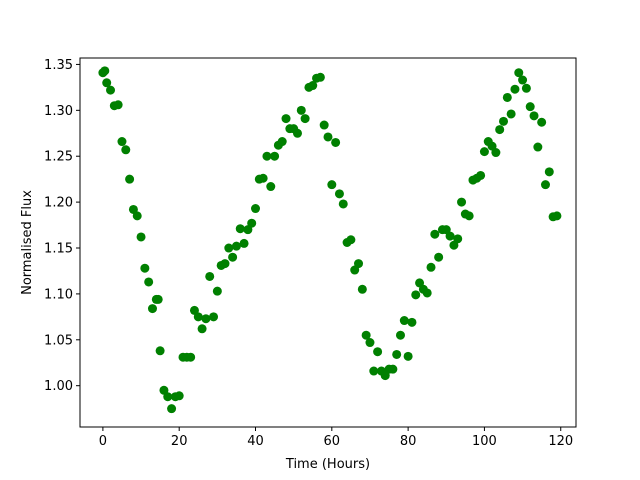  Describe the element at coordinates (58, 203) in the screenshot. I see `y-tick-label: 1.20` at that location.